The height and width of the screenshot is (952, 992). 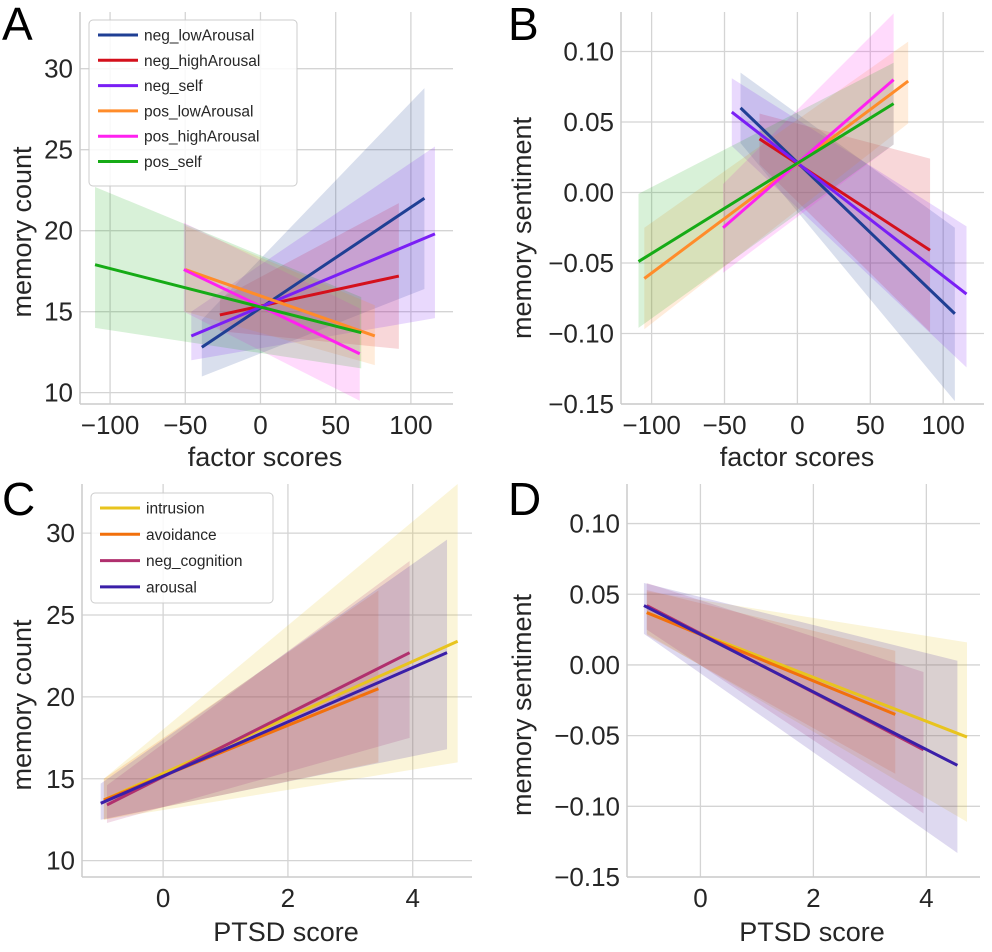 What do you see at coordinates (812, 932) in the screenshot?
I see `panel-d-xlabel: PTSD score` at bounding box center [812, 932].